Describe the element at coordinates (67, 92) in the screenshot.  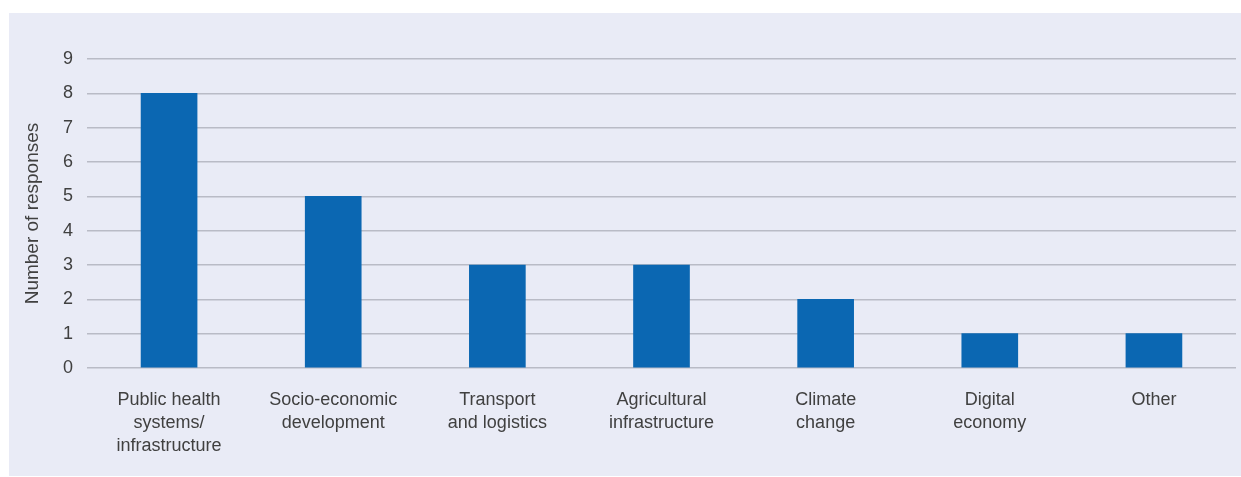
I see `y-tick-label: 8` at that location.